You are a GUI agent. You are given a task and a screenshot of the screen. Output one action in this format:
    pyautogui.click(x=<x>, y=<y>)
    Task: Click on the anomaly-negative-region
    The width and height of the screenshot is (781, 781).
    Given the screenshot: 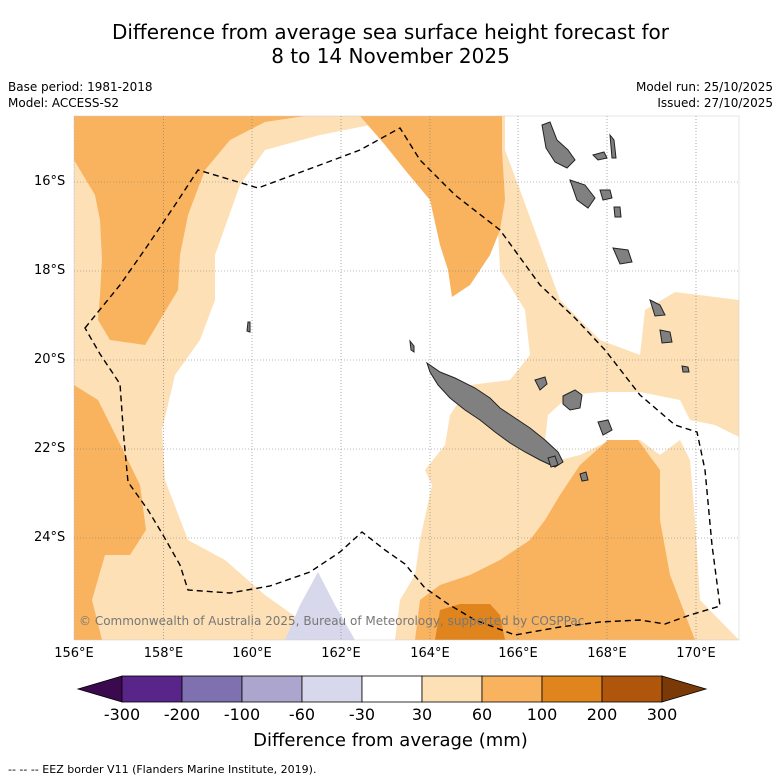 What is the action you would take?
    pyautogui.click(x=320, y=606)
    